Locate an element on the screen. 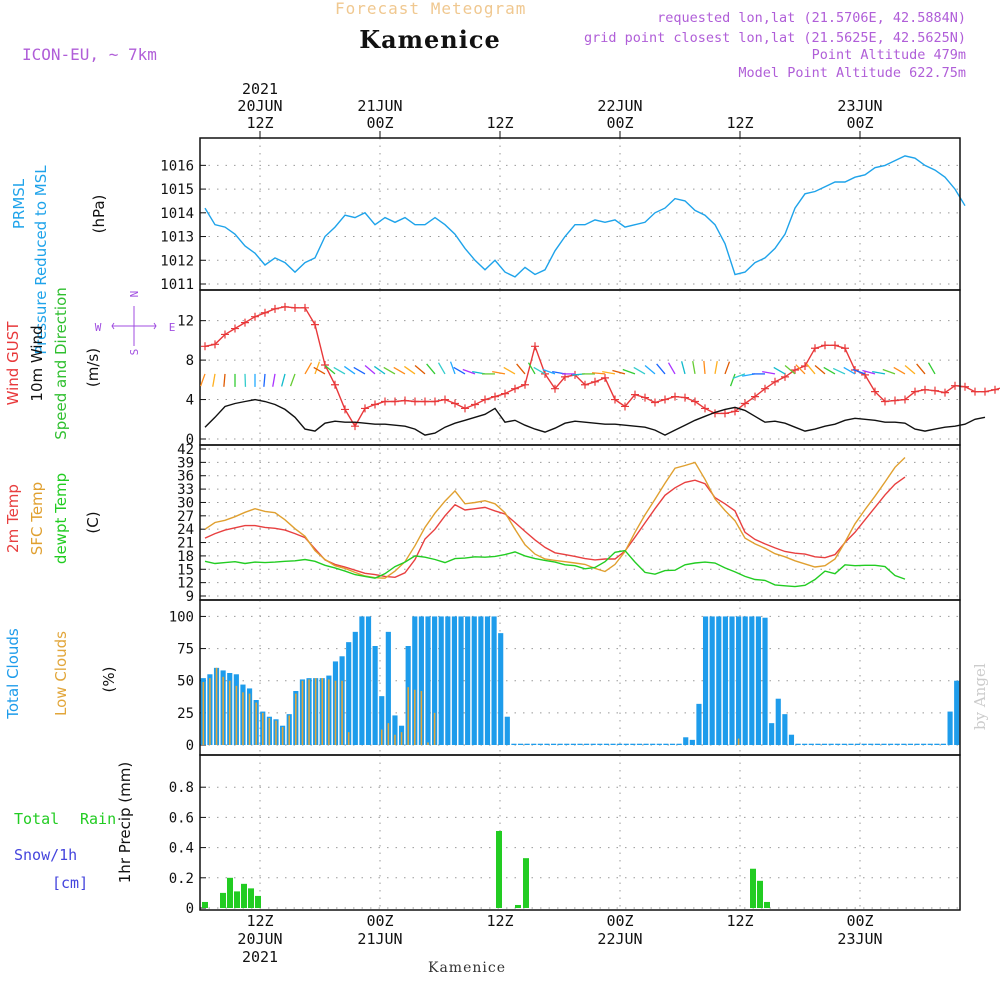 The width and height of the screenshot is (1000, 1000). time-label-bottom: 20JUN is located at coordinates (259, 939).